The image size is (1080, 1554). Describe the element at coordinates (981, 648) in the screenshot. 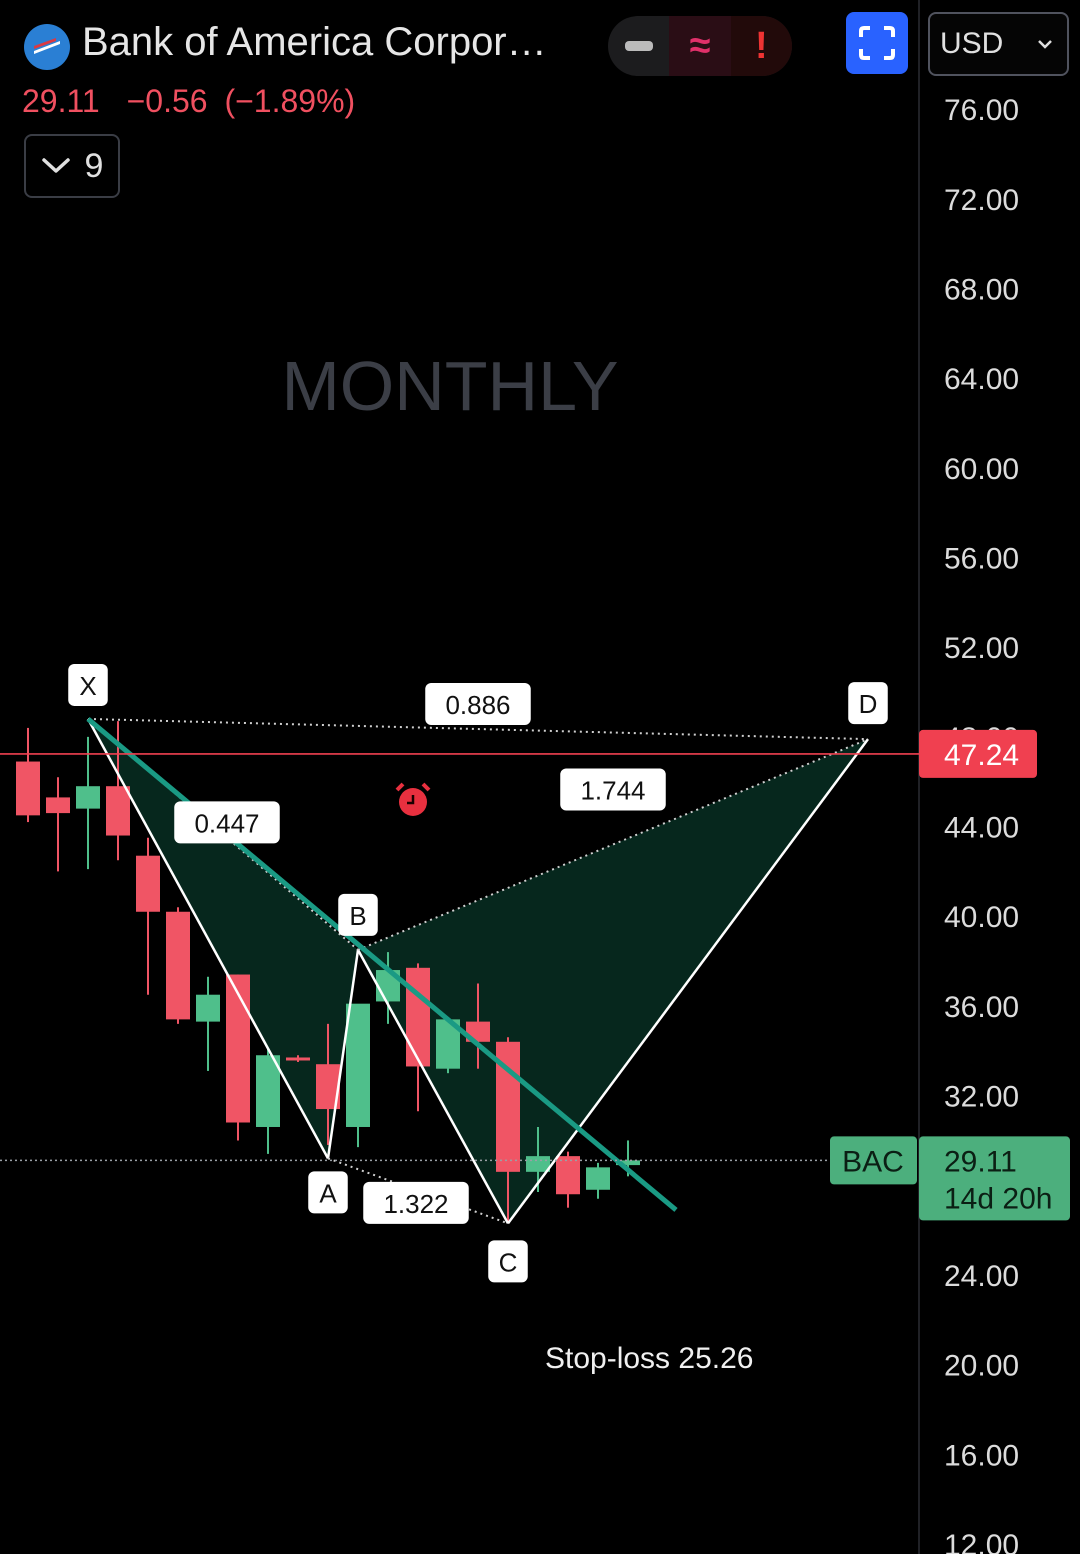

I see `y-tick-label: 52.00` at that location.